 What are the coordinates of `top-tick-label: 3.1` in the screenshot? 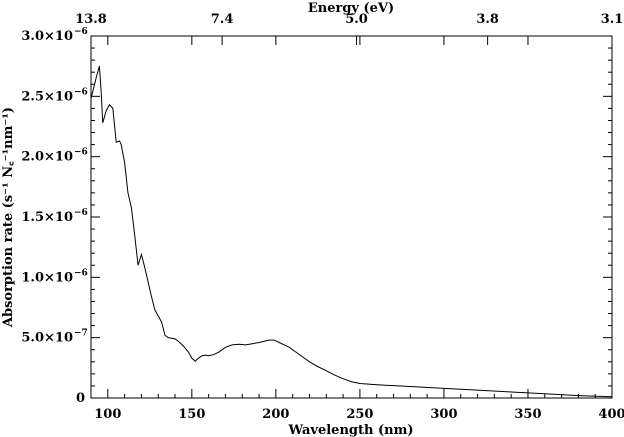 It's located at (612, 19).